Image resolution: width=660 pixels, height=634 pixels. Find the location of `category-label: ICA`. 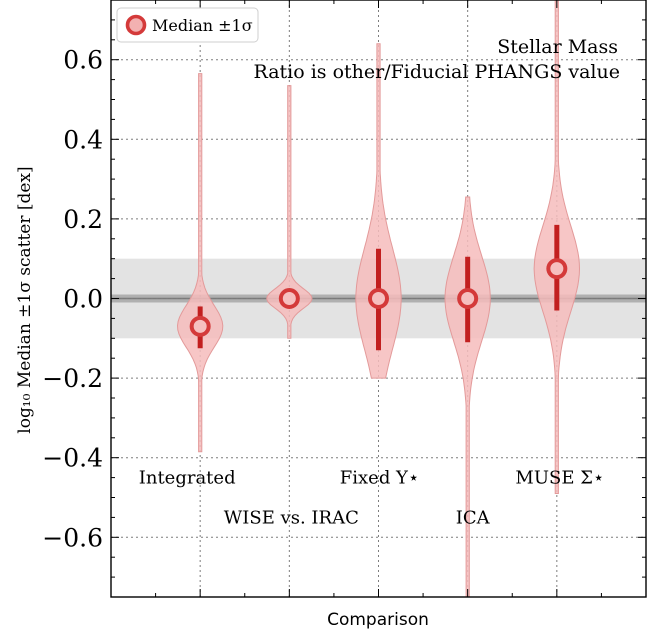

category-label: ICA is located at coordinates (473, 517).